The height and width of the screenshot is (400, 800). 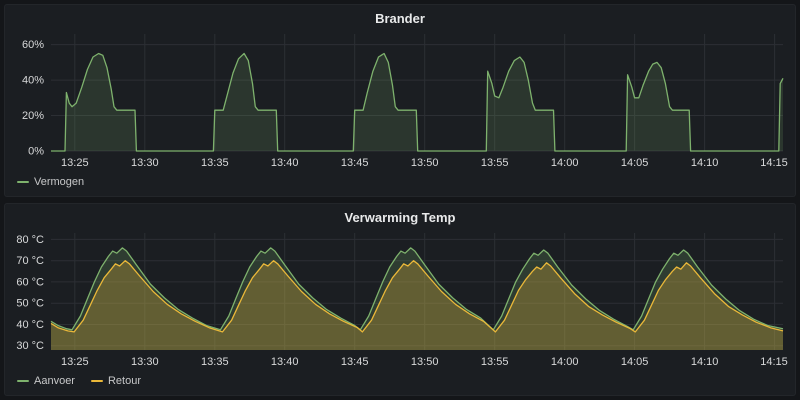 What do you see at coordinates (124, 381) in the screenshot?
I see `retour-legend-label: Retour` at bounding box center [124, 381].